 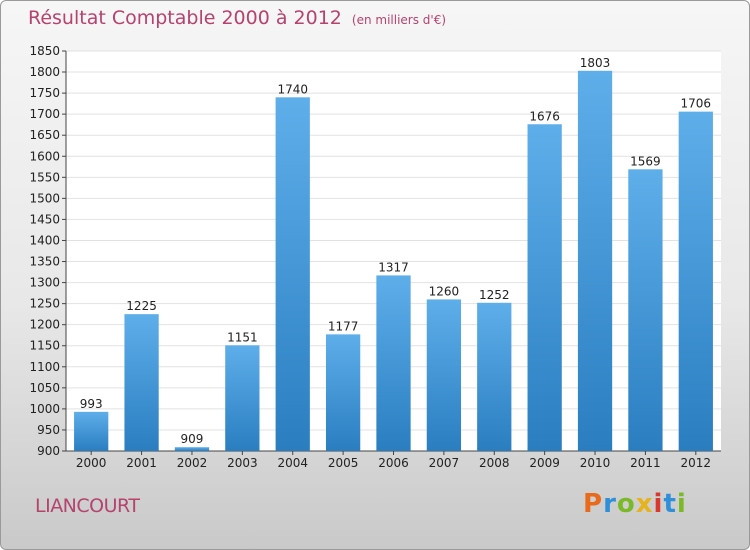 What do you see at coordinates (44, 198) in the screenshot?
I see `y-tick-label: 1500` at bounding box center [44, 198].